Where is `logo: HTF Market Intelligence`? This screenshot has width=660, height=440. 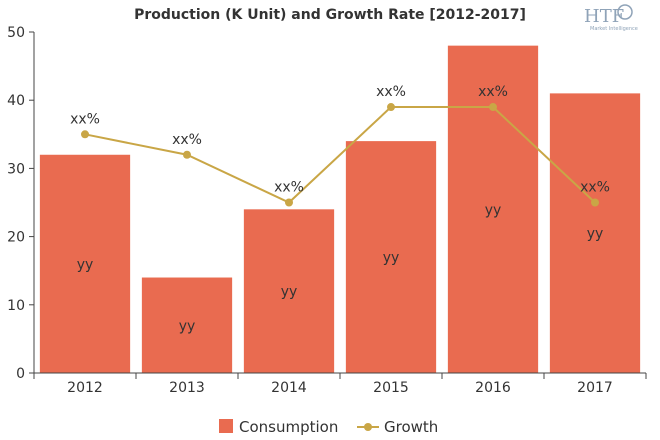
logo: HTF Market Intelligence is located at coordinates (611, 18).